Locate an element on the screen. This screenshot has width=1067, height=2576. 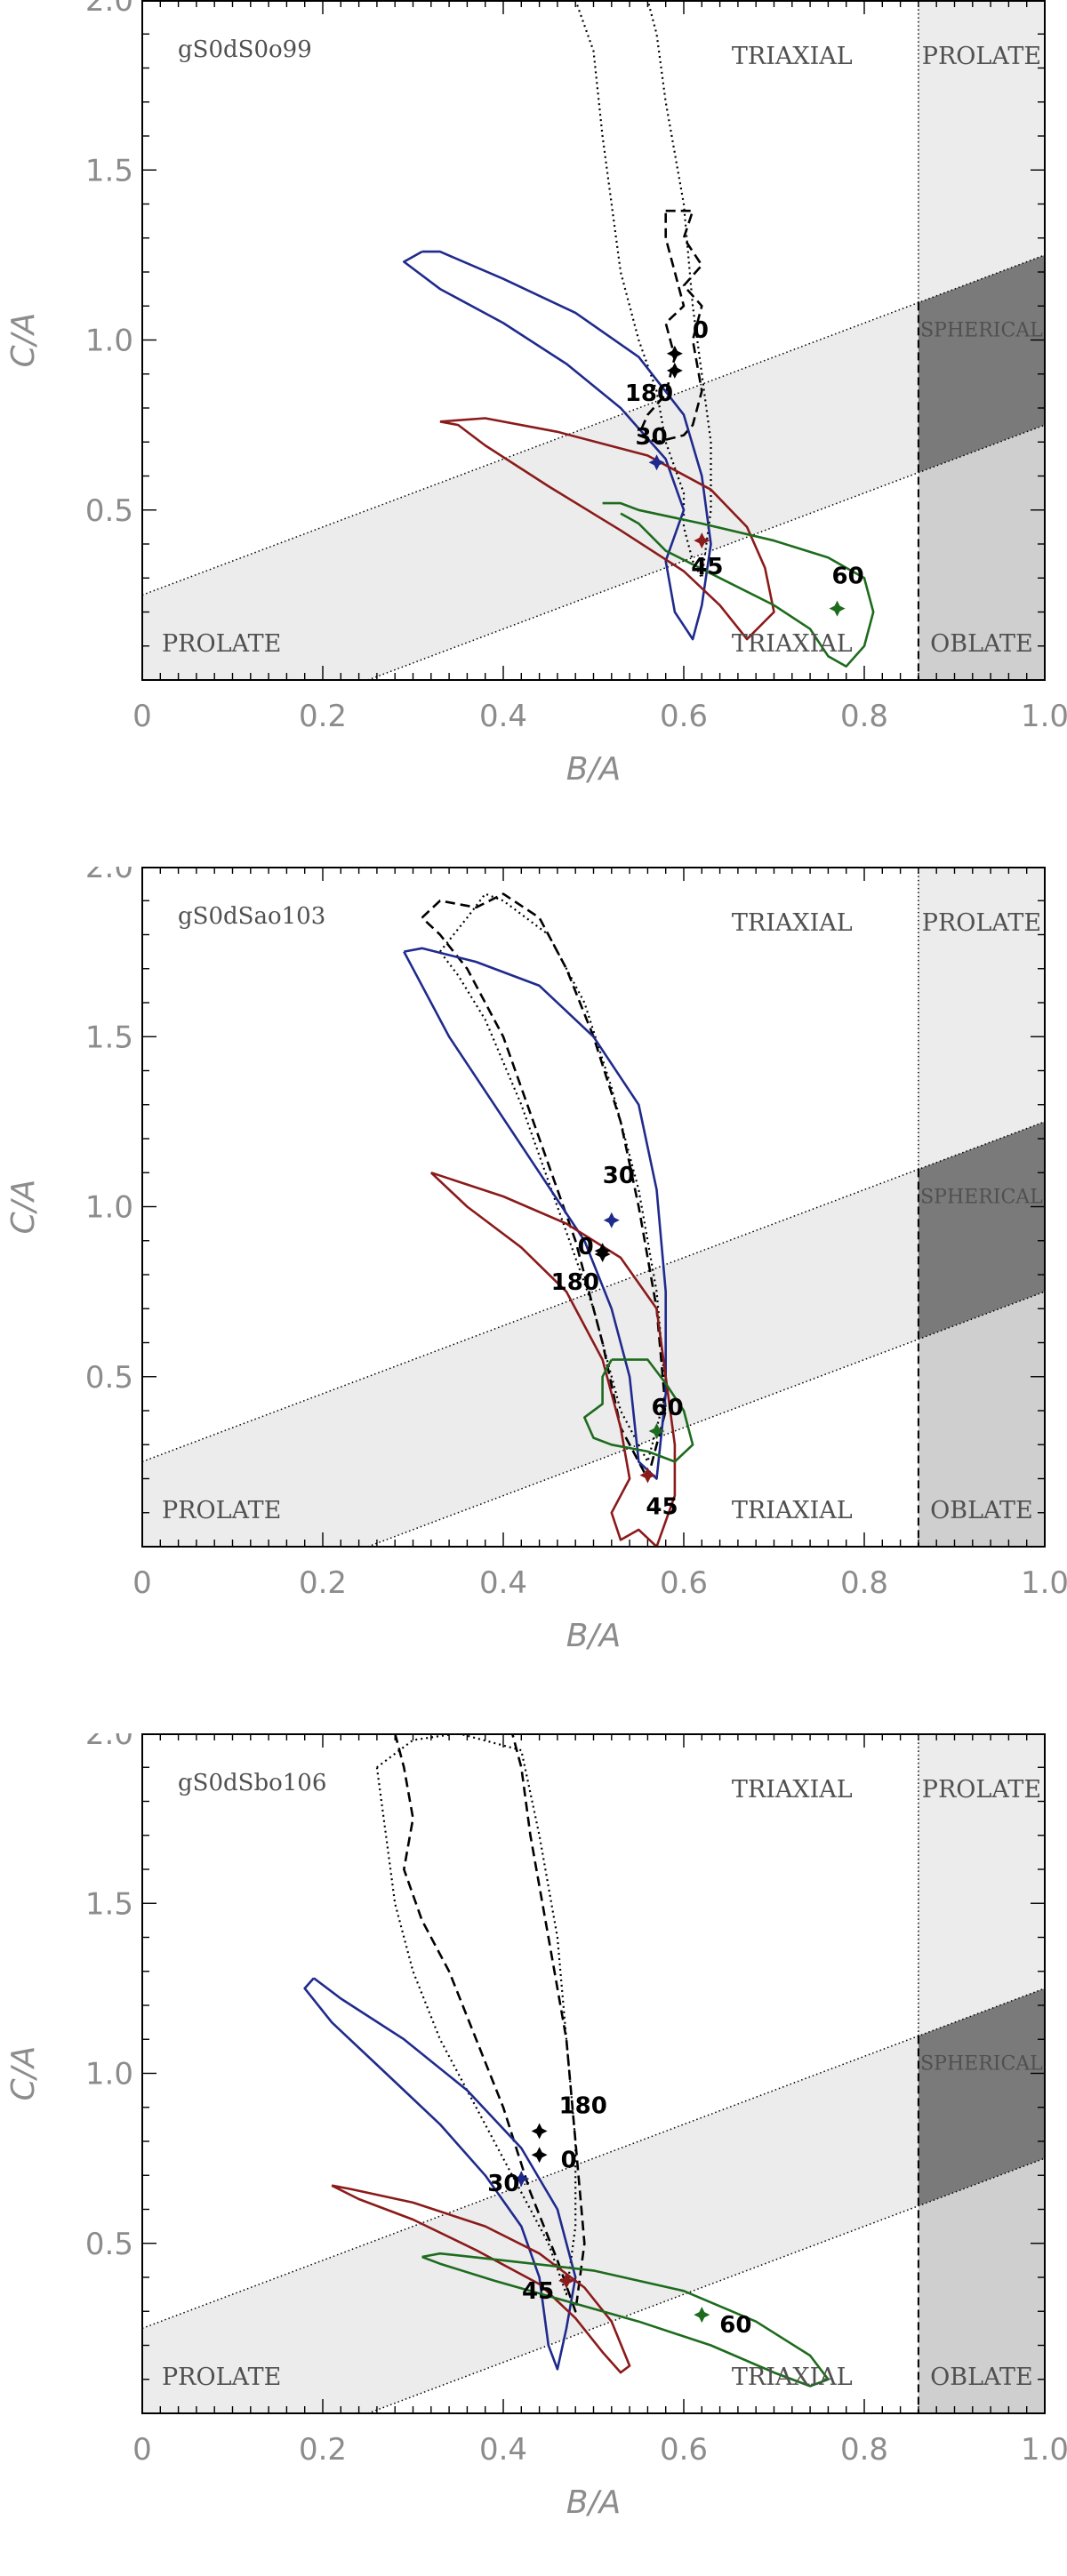
chart-1-marker-label-1: 180 is located at coordinates (649, 393).